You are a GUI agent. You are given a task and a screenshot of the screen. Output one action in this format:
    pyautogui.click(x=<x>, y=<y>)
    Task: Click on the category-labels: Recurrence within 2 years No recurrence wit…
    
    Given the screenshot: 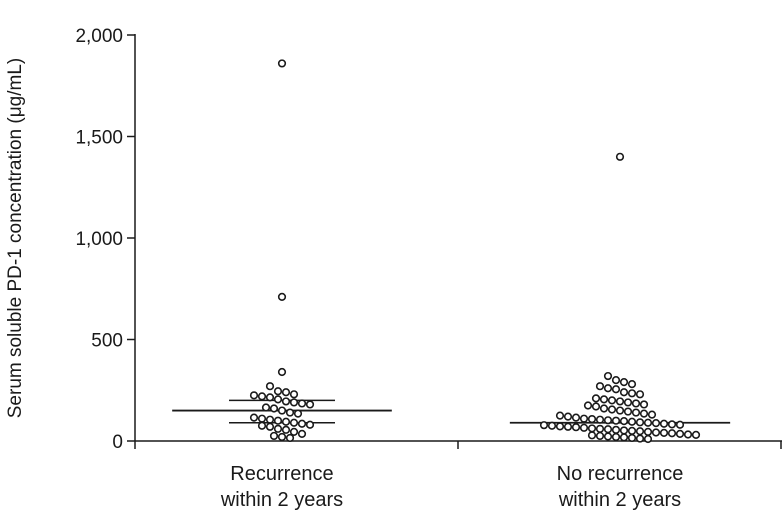 What is the action you would take?
    pyautogui.click(x=452, y=487)
    